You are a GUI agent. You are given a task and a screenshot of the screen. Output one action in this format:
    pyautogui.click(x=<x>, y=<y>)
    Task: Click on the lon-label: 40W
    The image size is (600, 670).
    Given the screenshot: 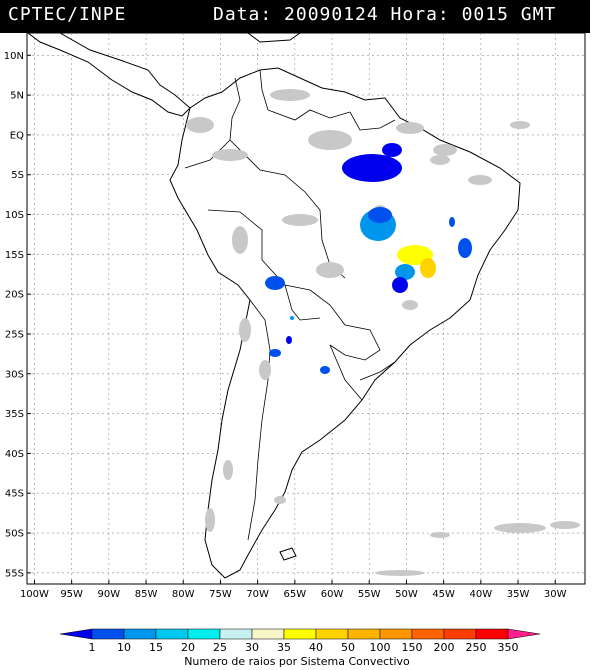 What is the action you would take?
    pyautogui.click(x=481, y=594)
    